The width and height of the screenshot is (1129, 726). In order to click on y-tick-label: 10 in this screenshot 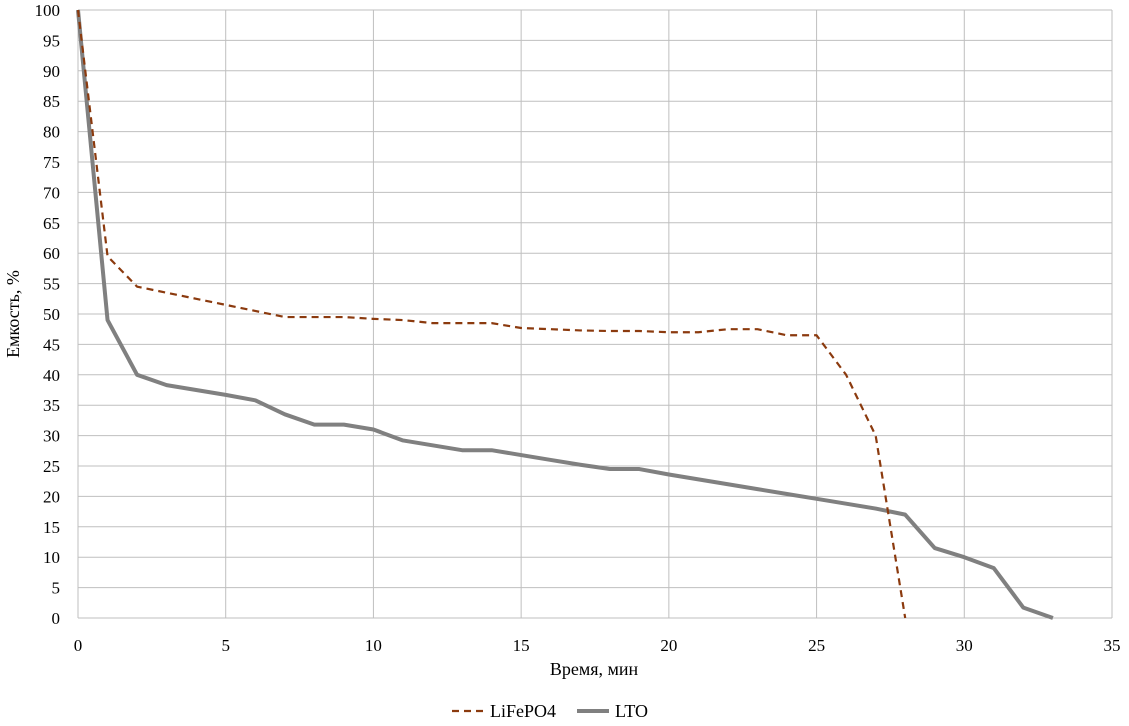, I will do `click(51, 557)`.